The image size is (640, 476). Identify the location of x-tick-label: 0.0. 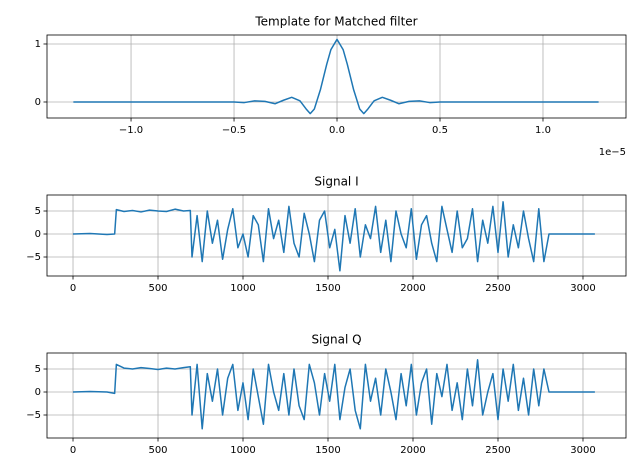
(337, 130).